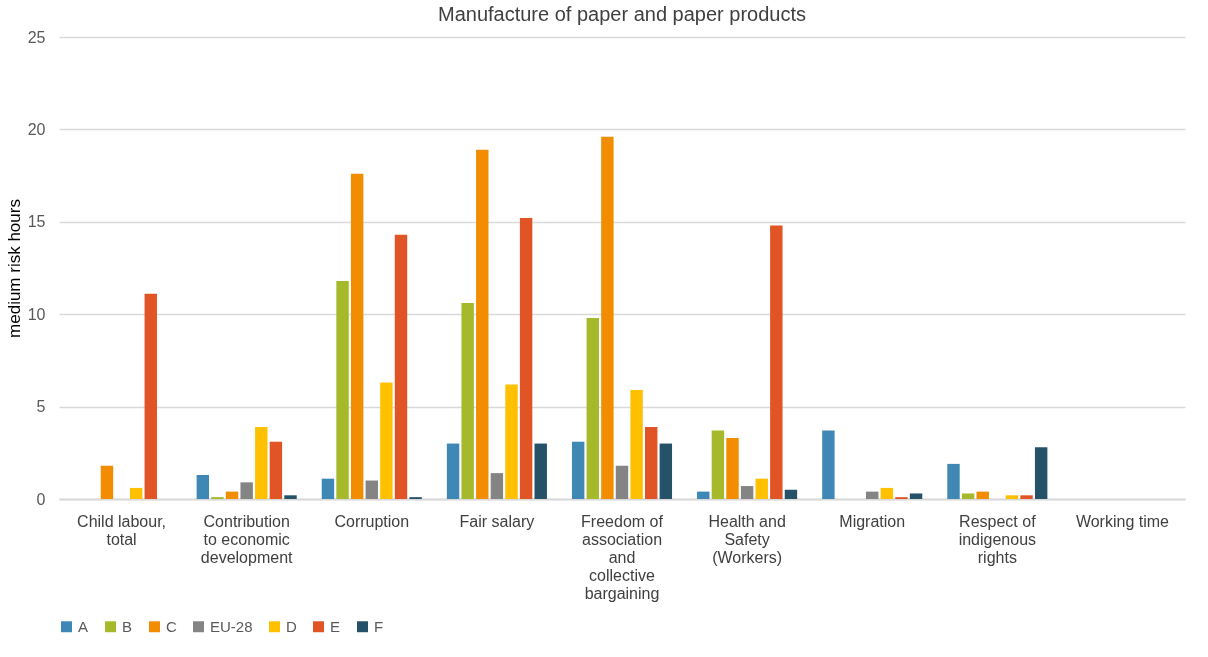  I want to click on x-tick-label: Migration, so click(872, 521).